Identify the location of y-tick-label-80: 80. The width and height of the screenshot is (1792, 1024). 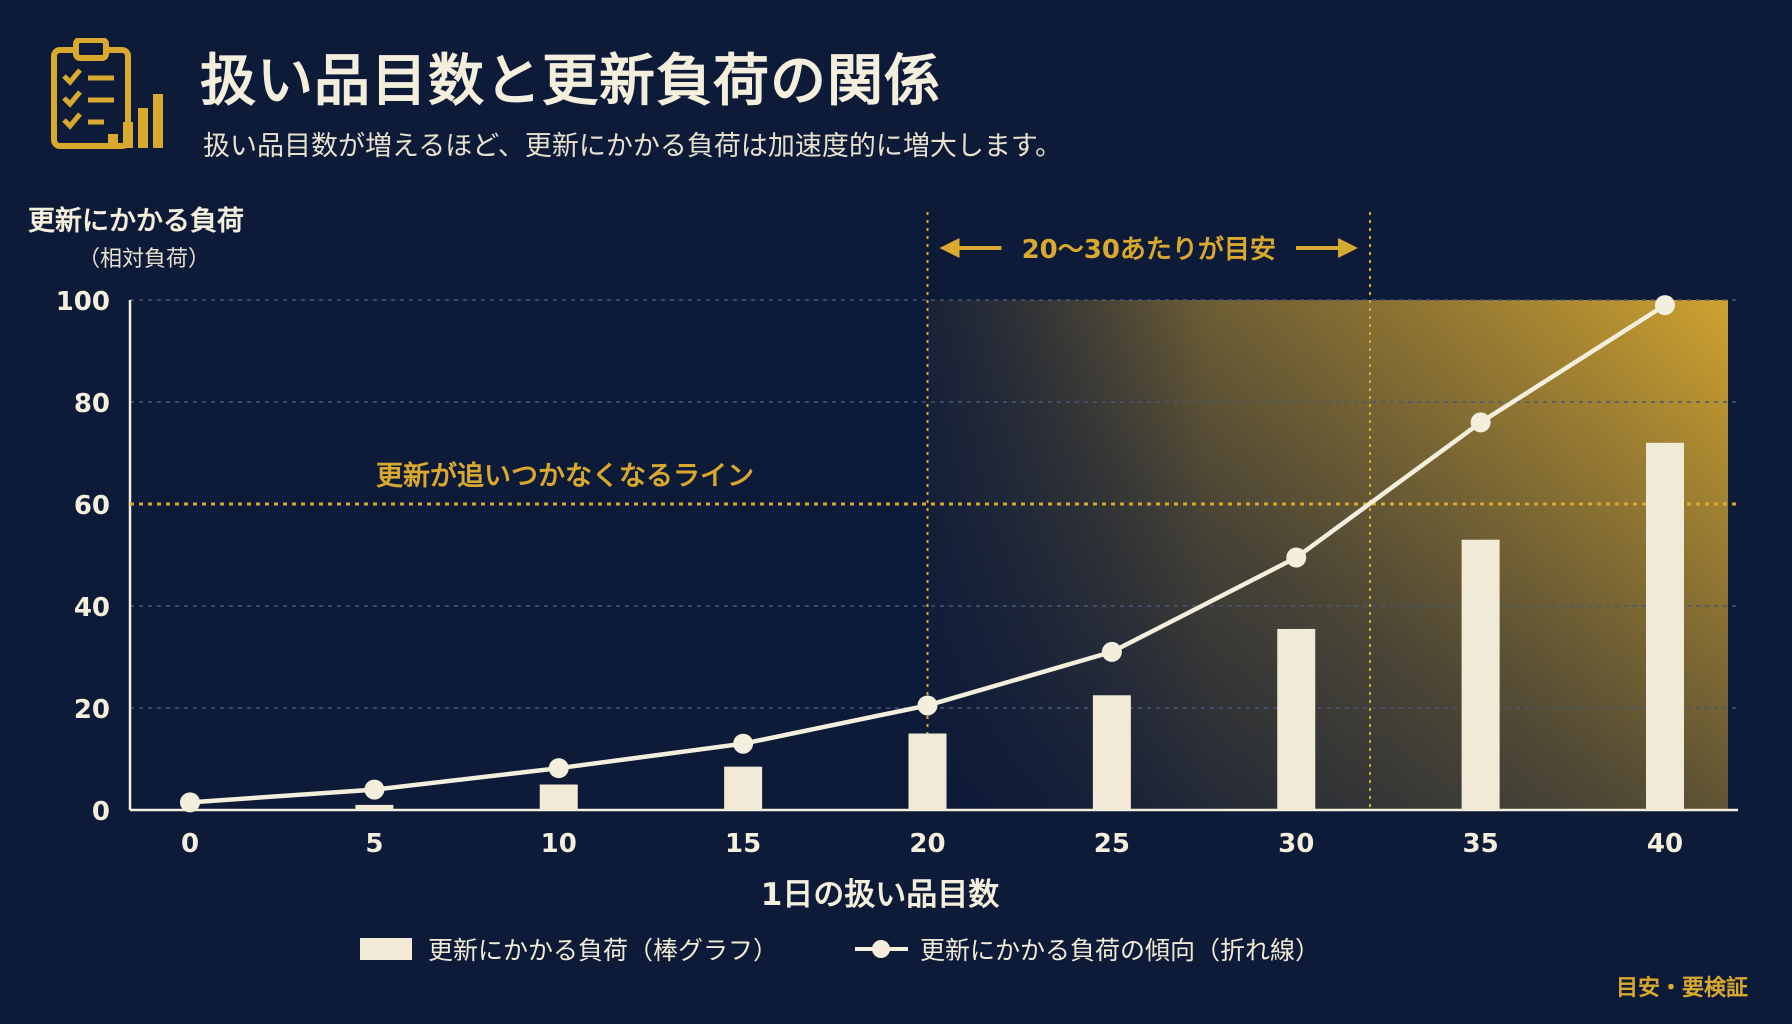
(92, 404).